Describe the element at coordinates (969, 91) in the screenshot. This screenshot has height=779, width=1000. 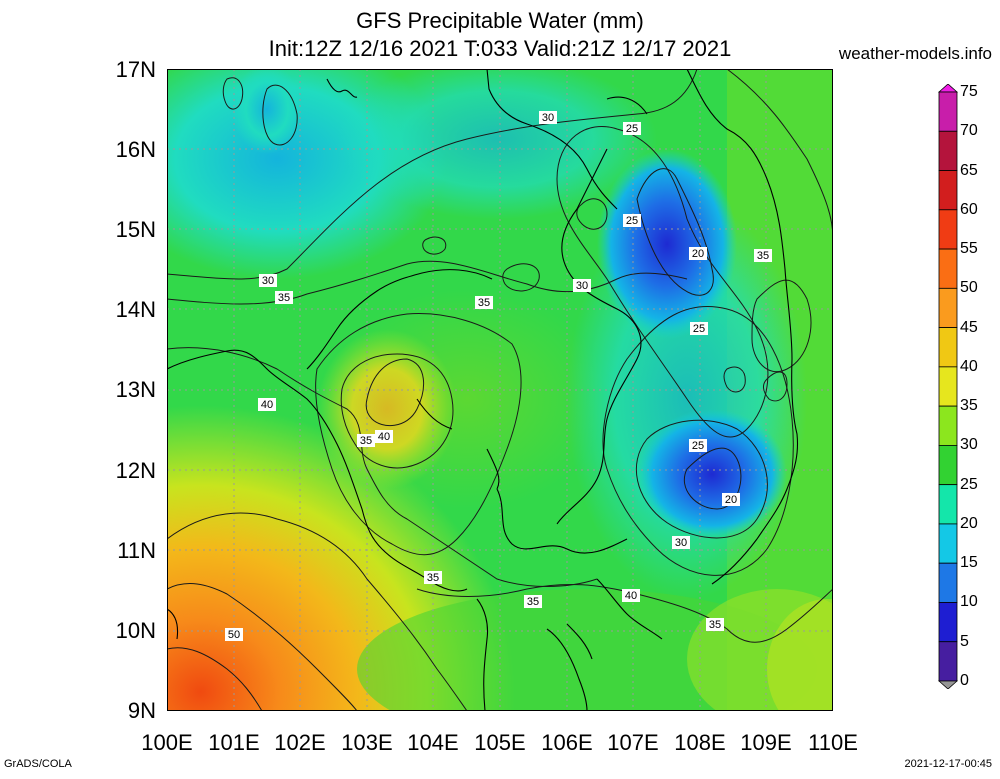
I see `colorbar-label: 75` at that location.